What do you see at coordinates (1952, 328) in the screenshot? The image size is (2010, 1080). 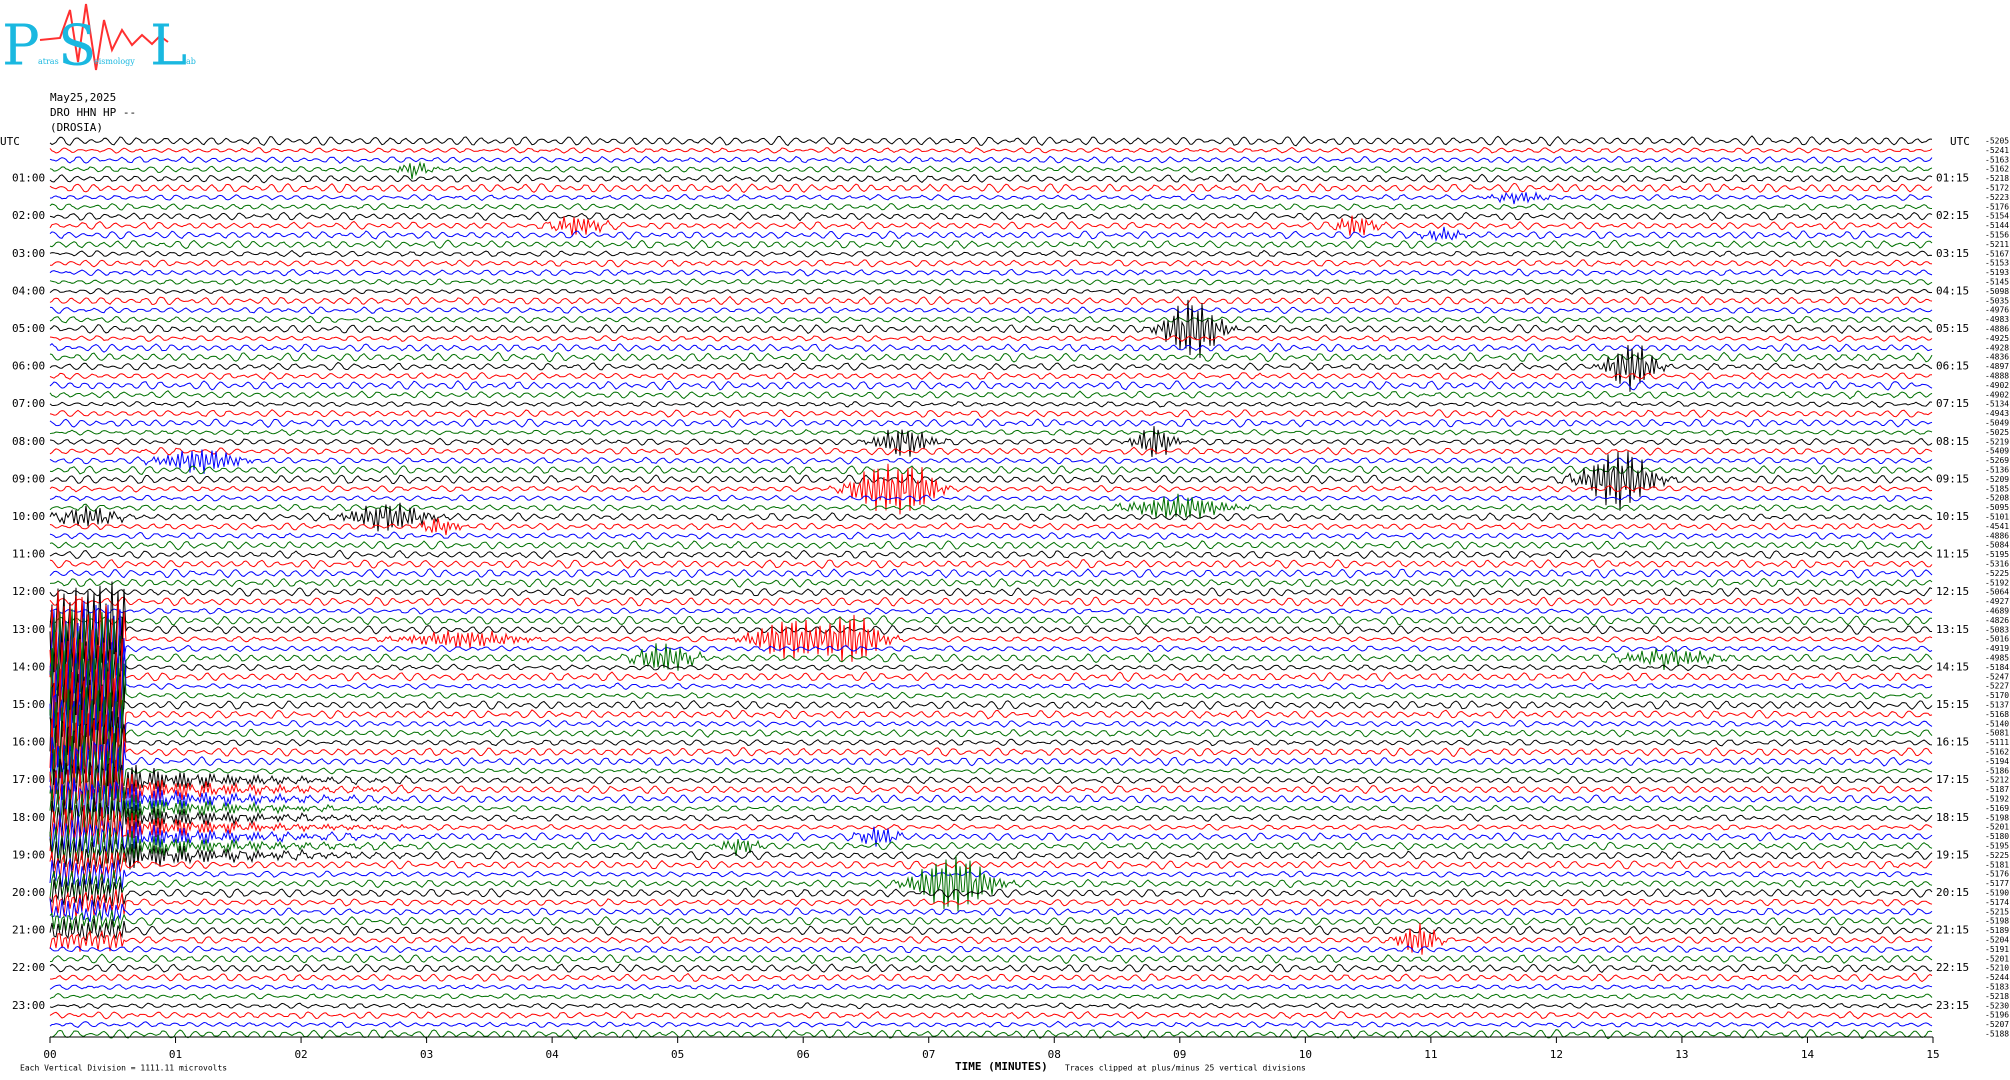 I see `hour-label-right: 05:15` at bounding box center [1952, 328].